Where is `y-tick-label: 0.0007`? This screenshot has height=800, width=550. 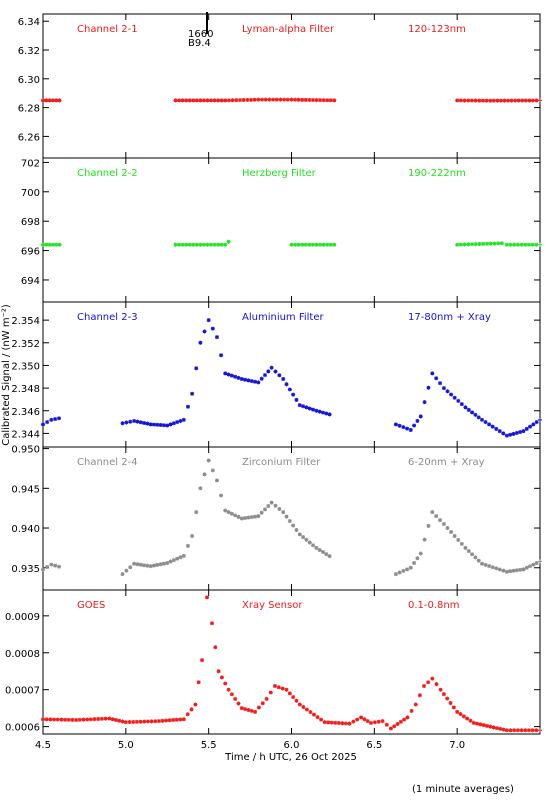
y-tick-label: 0.0007 is located at coordinates (22, 691).